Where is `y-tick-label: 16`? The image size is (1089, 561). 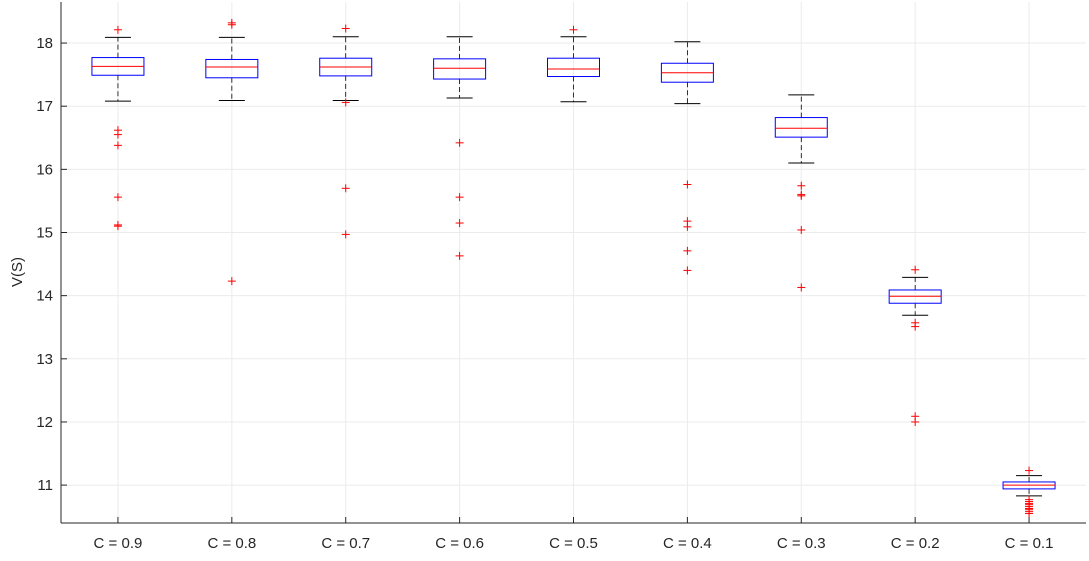
y-tick-label: 16 is located at coordinates (44, 169).